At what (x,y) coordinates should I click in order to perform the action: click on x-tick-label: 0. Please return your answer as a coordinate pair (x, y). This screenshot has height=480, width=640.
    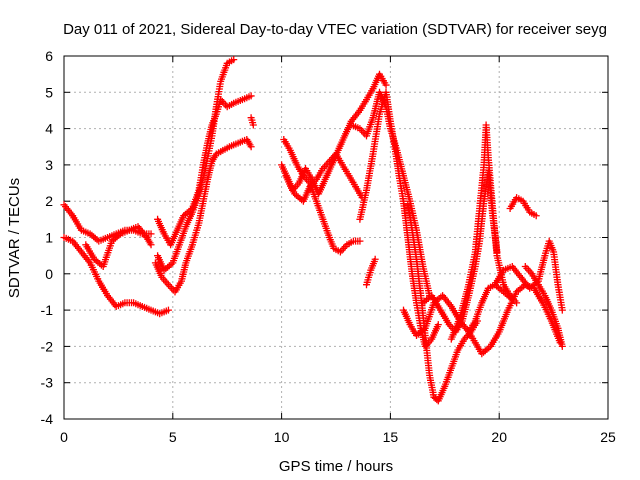
    Looking at the image, I should click on (64, 437).